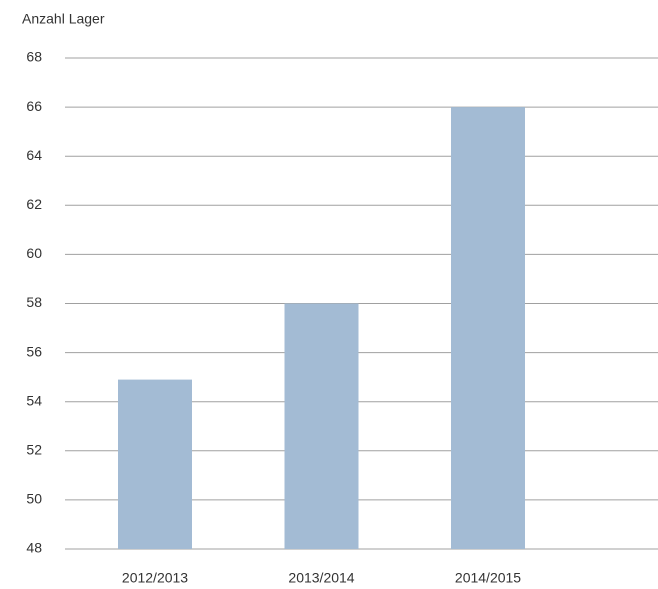  What do you see at coordinates (34, 253) in the screenshot?
I see `y-tick-label: 60` at bounding box center [34, 253].